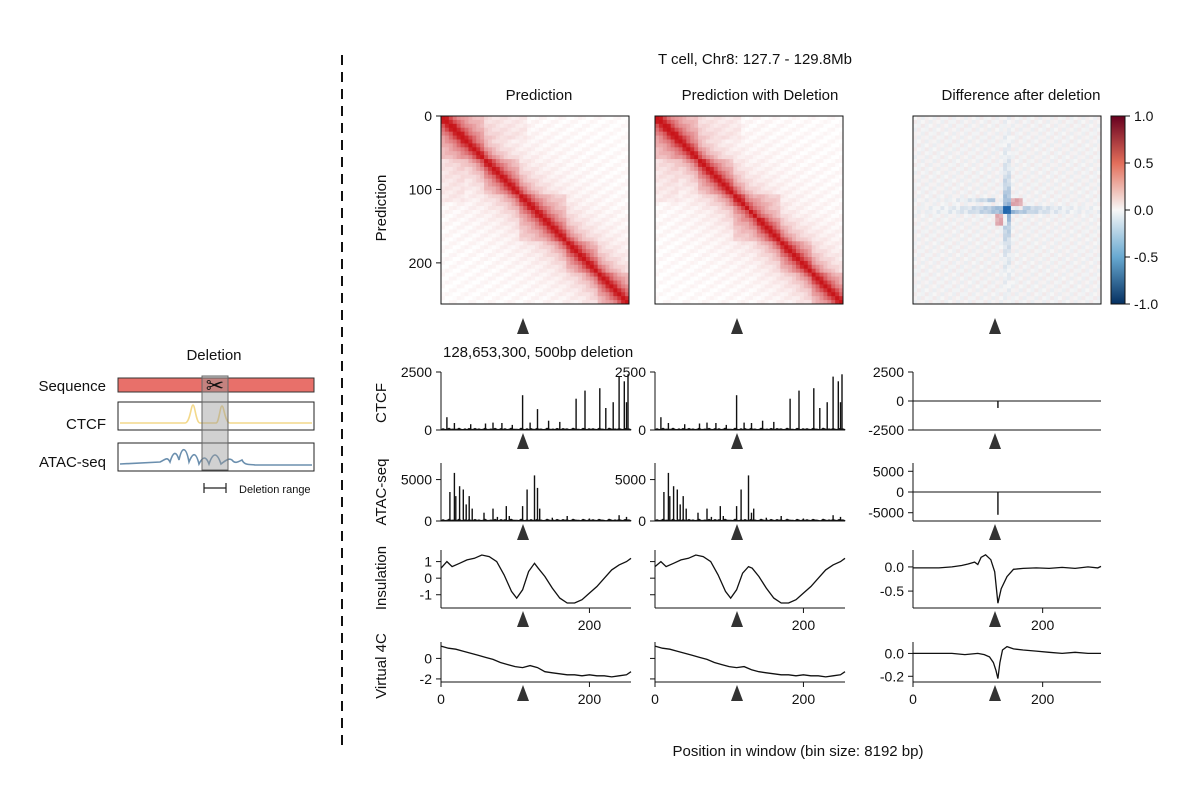 The image size is (1200, 800). What do you see at coordinates (216, 385) in the screenshot?
I see `sequence-track` at bounding box center [216, 385].